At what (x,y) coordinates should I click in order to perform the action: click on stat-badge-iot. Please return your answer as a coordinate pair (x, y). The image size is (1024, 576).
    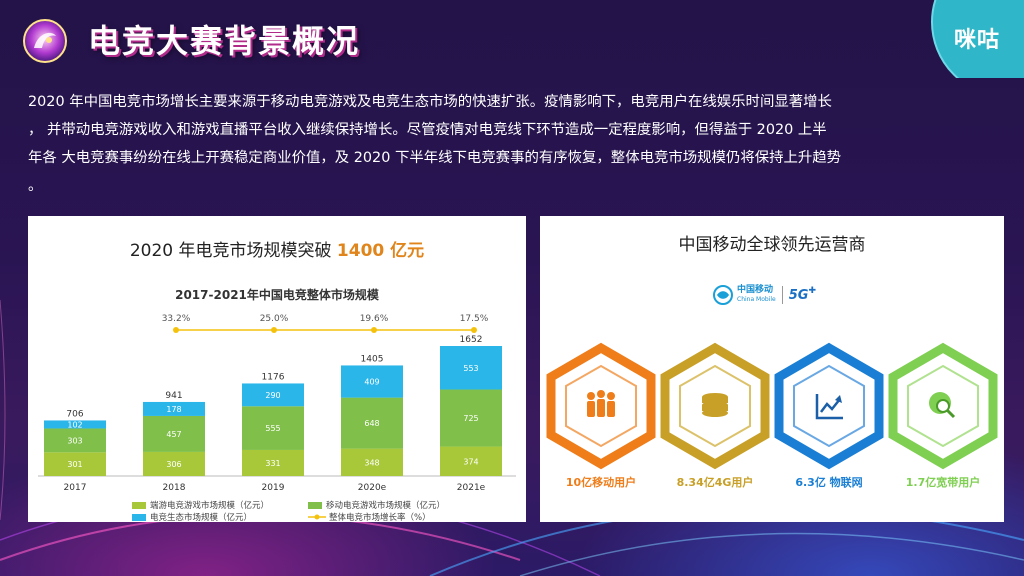
    Looking at the image, I should click on (829, 406).